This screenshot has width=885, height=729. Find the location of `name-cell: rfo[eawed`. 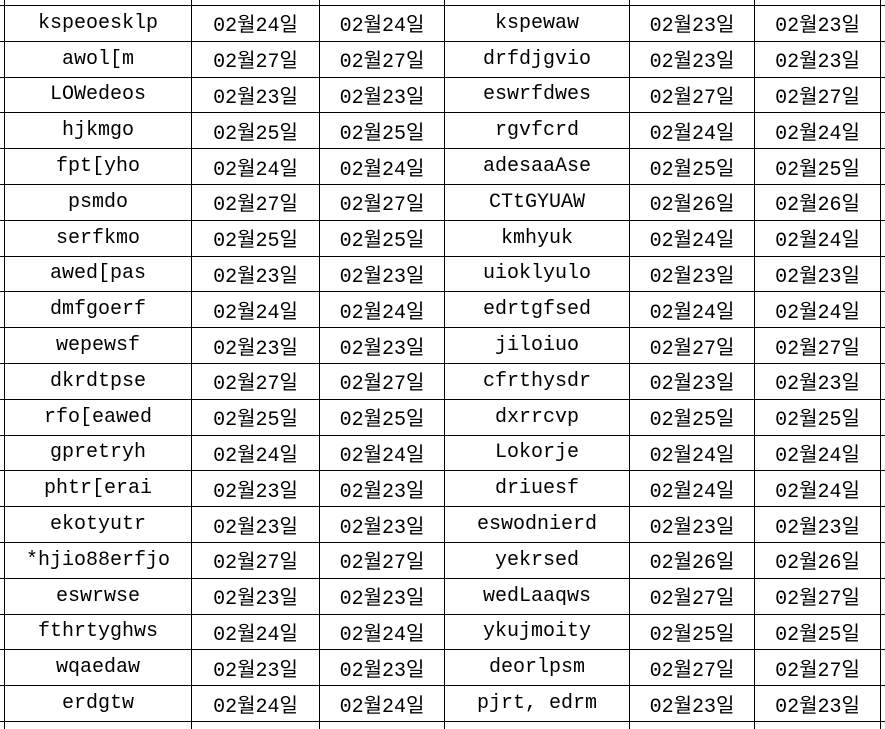

name-cell: rfo[eawed is located at coordinates (98, 417).